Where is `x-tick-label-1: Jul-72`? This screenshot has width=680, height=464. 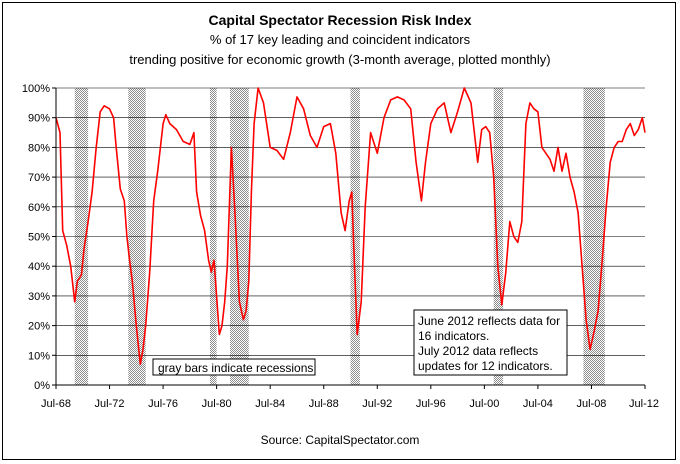 x-tick-label-1: Jul-72 is located at coordinates (110, 404).